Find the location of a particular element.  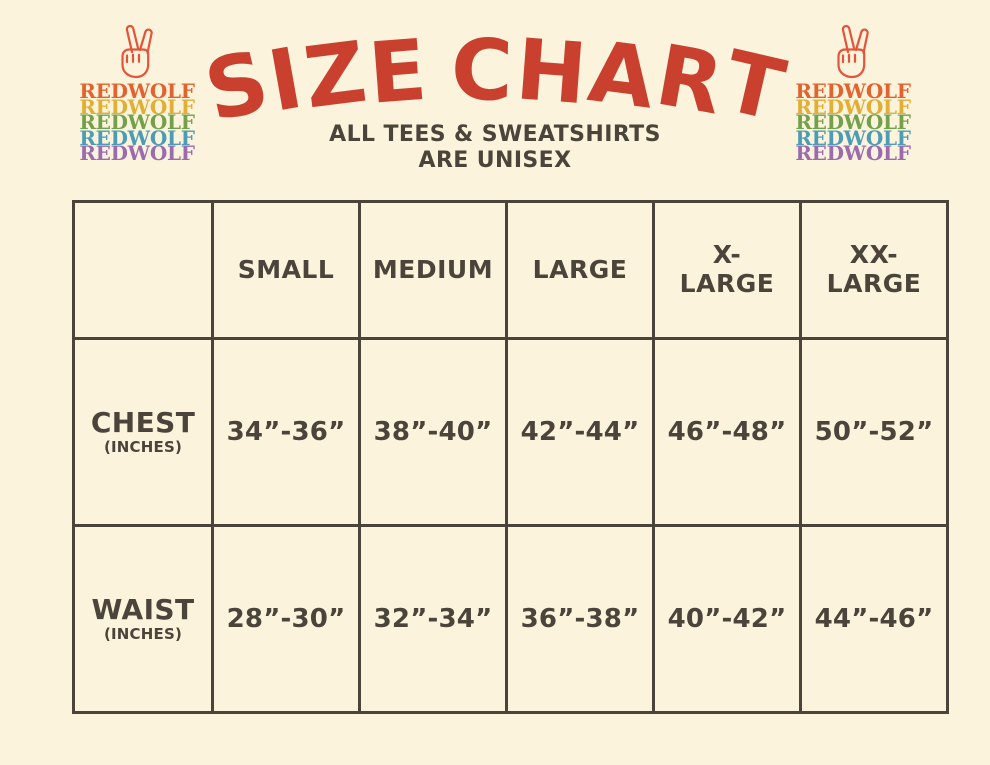

cell-chest-large: 42”-44” is located at coordinates (580, 432).